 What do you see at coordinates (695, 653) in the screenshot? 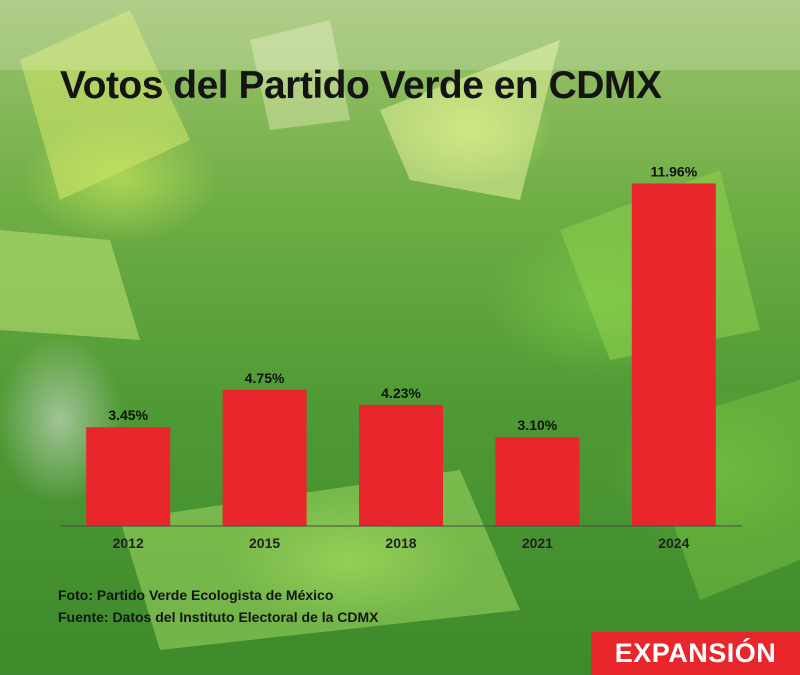
I see `expansion-logo: EXPANSIÓN` at bounding box center [695, 653].